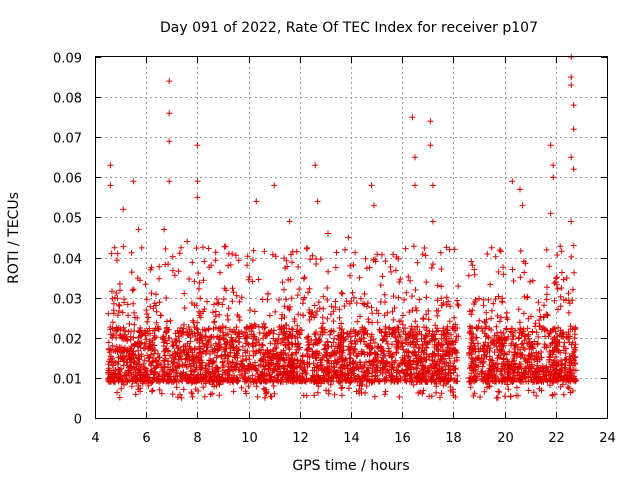  Describe the element at coordinates (67, 59) in the screenshot. I see `y-tick-label: 0.09` at that location.